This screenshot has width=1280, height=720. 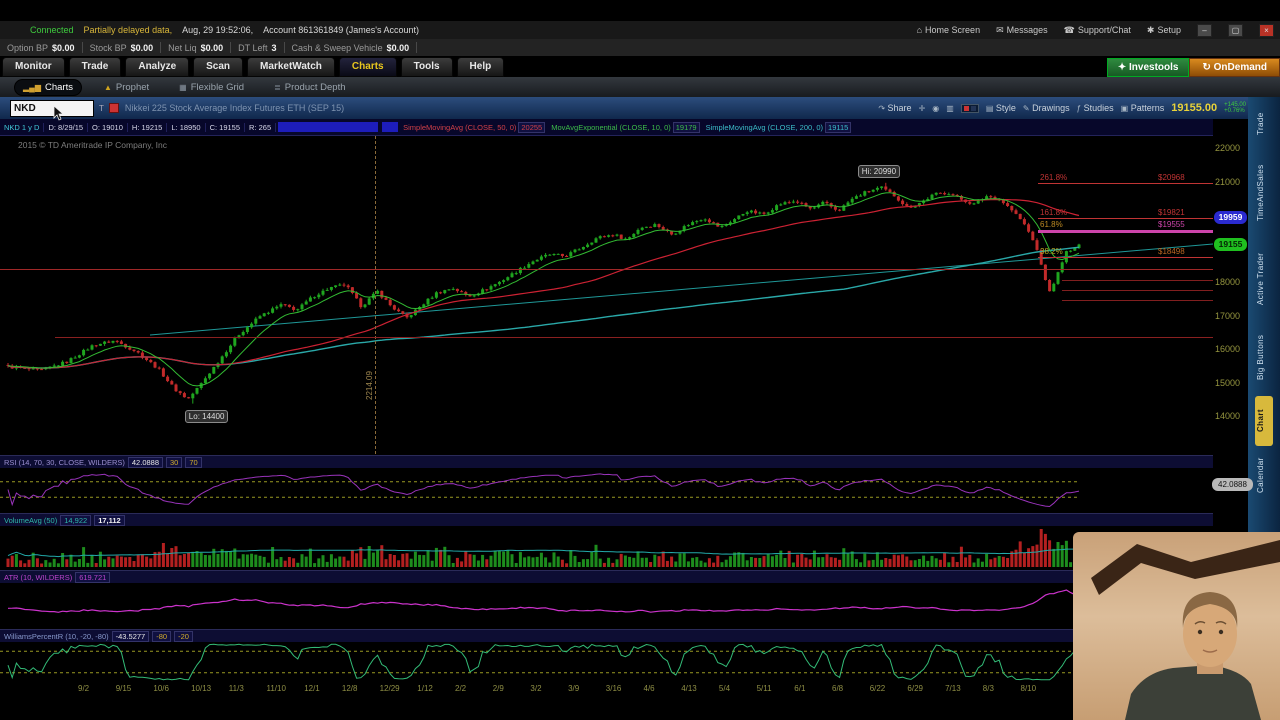 I want to click on ohlc-field: O: 19010, so click(x=108, y=127).